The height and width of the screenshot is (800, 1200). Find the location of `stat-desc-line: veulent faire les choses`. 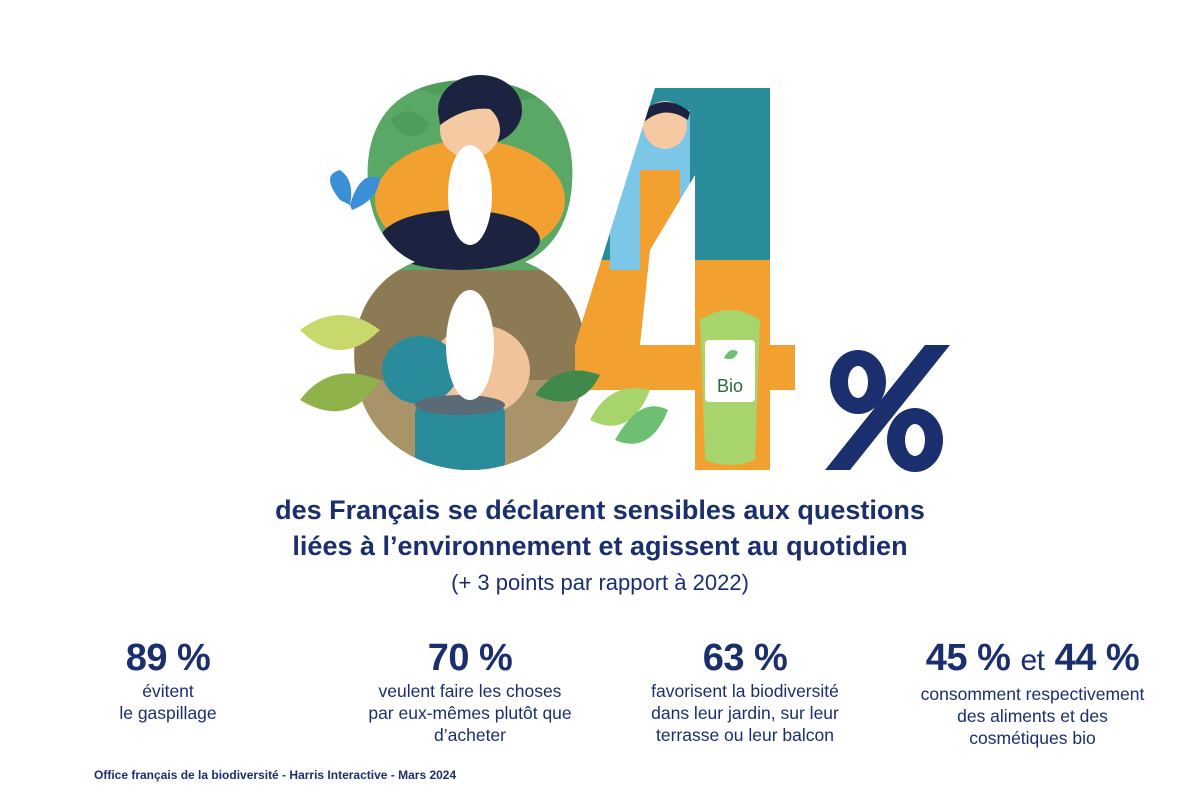

stat-desc-line: veulent faire les choses is located at coordinates (470, 691).